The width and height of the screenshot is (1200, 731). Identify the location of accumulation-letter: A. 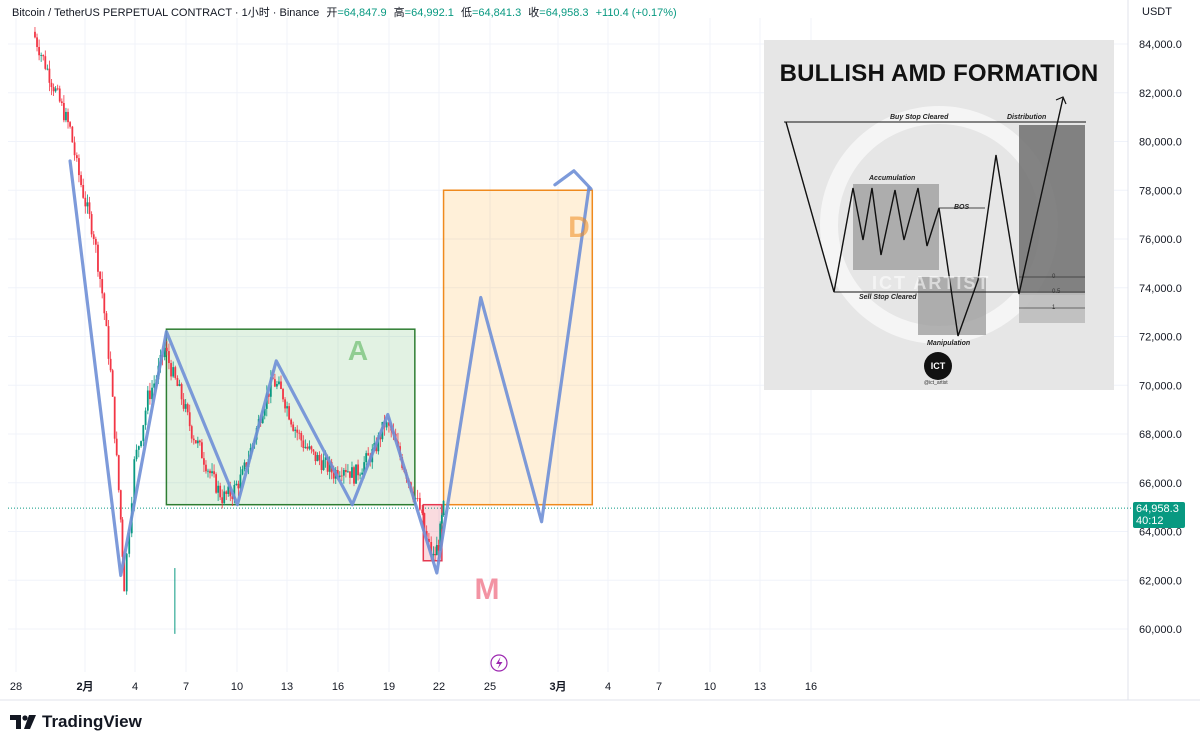
(358, 350).